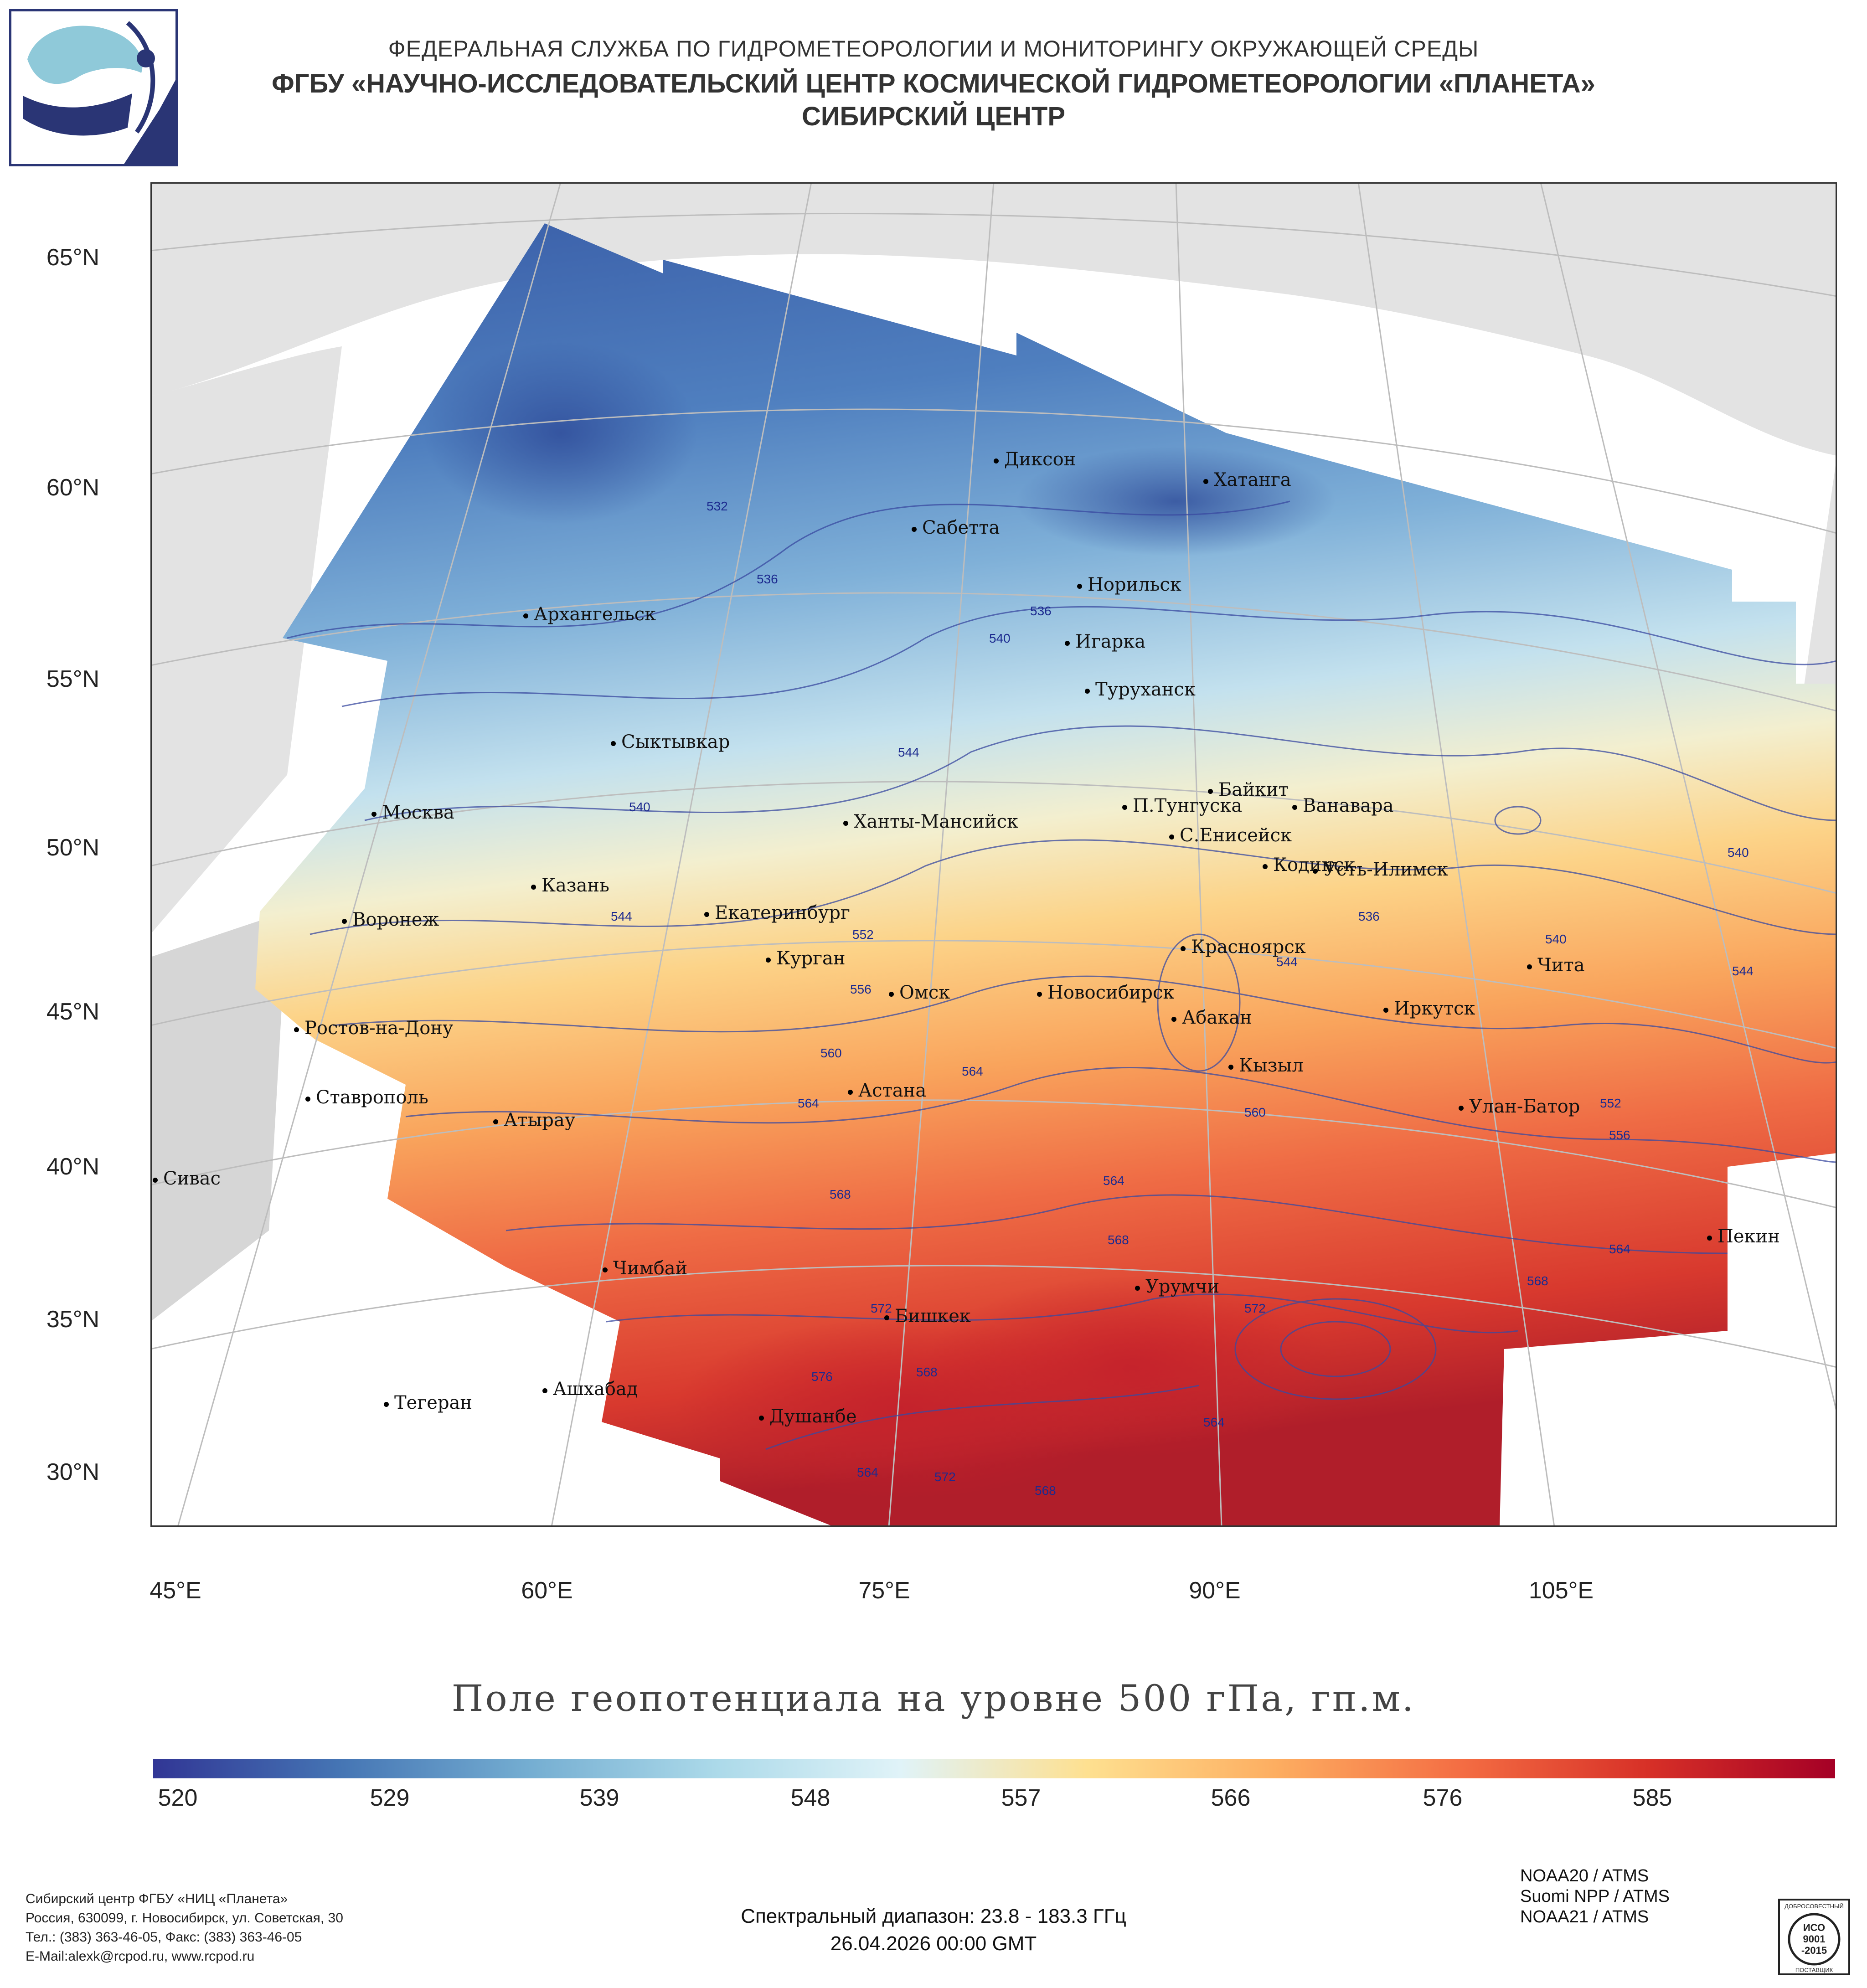  Describe the element at coordinates (246, 640) in the screenshot. I see `europe-land` at that location.